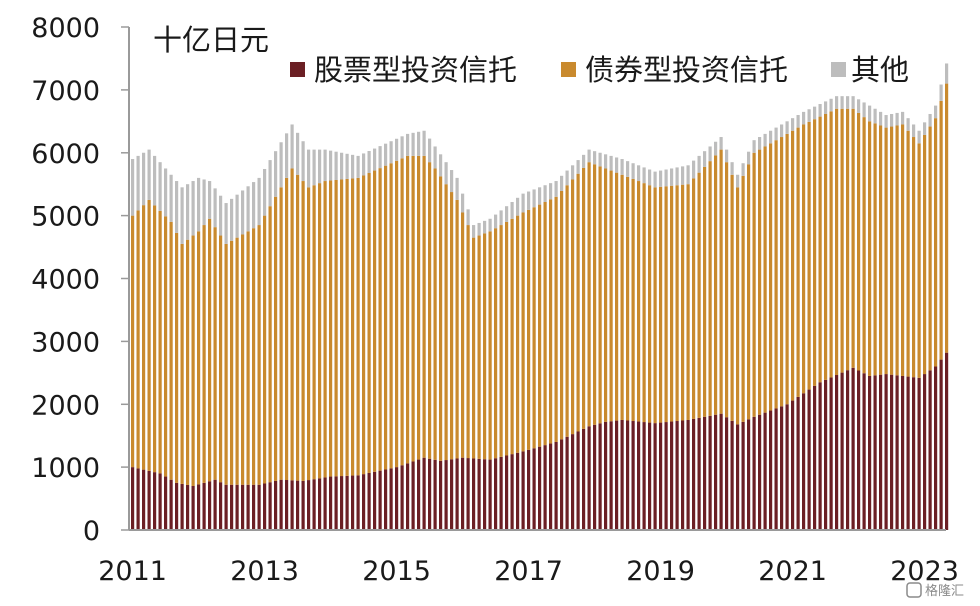  I want to click on y-axis-ticks: 0 1000 2000 3000 4000 5000 6000 7000 8000, so click(80, 280).